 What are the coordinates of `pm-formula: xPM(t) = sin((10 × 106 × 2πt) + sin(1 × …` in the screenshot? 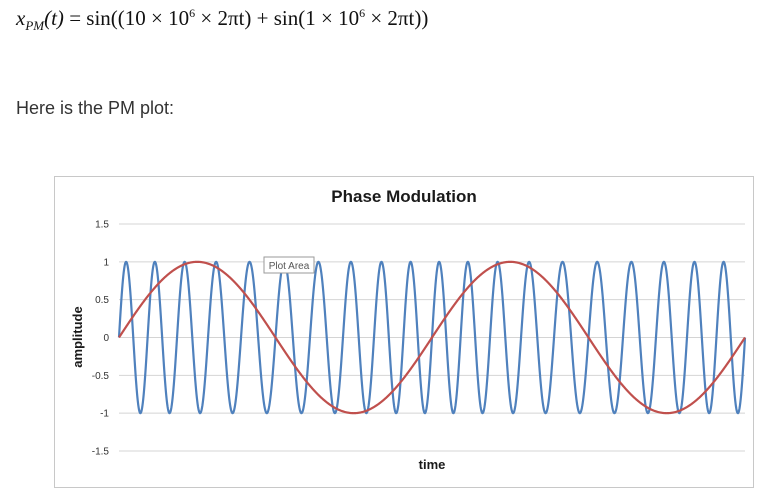 It's located at (222, 20).